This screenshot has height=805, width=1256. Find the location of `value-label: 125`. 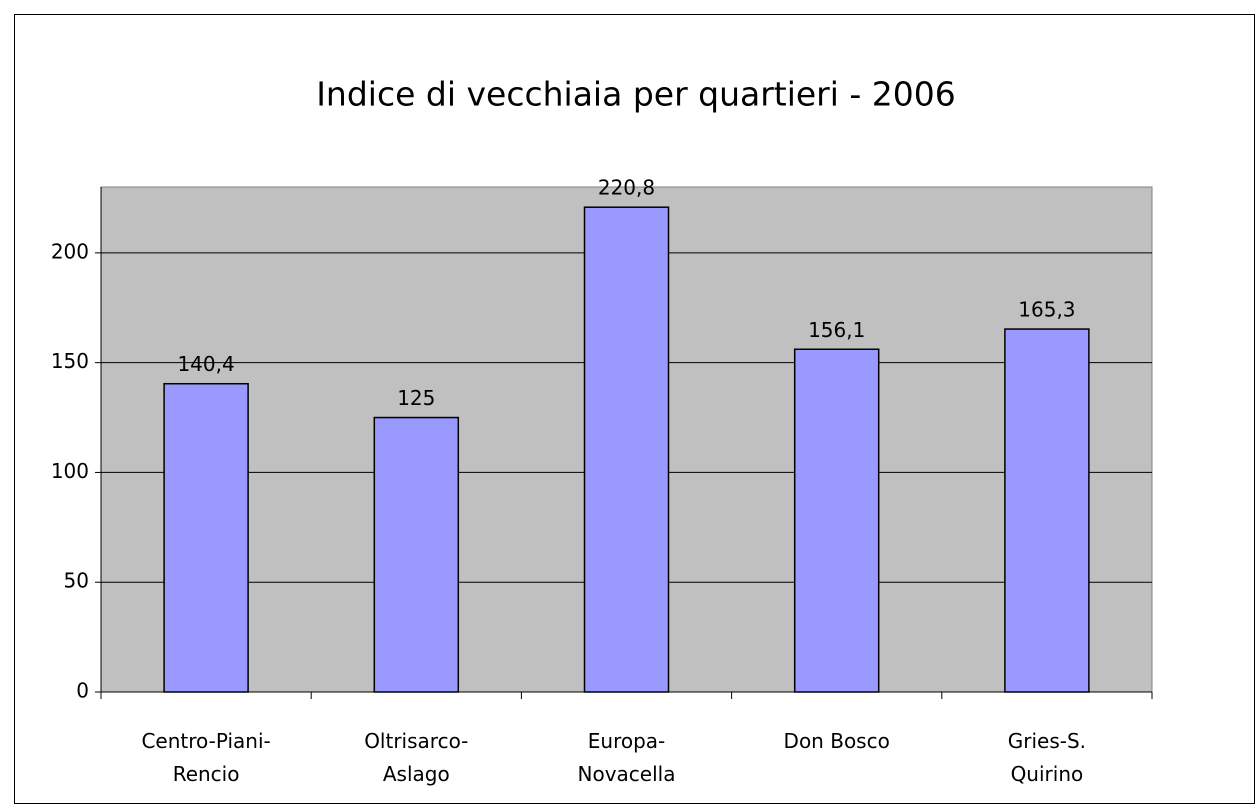

value-label: 125 is located at coordinates (416, 398).